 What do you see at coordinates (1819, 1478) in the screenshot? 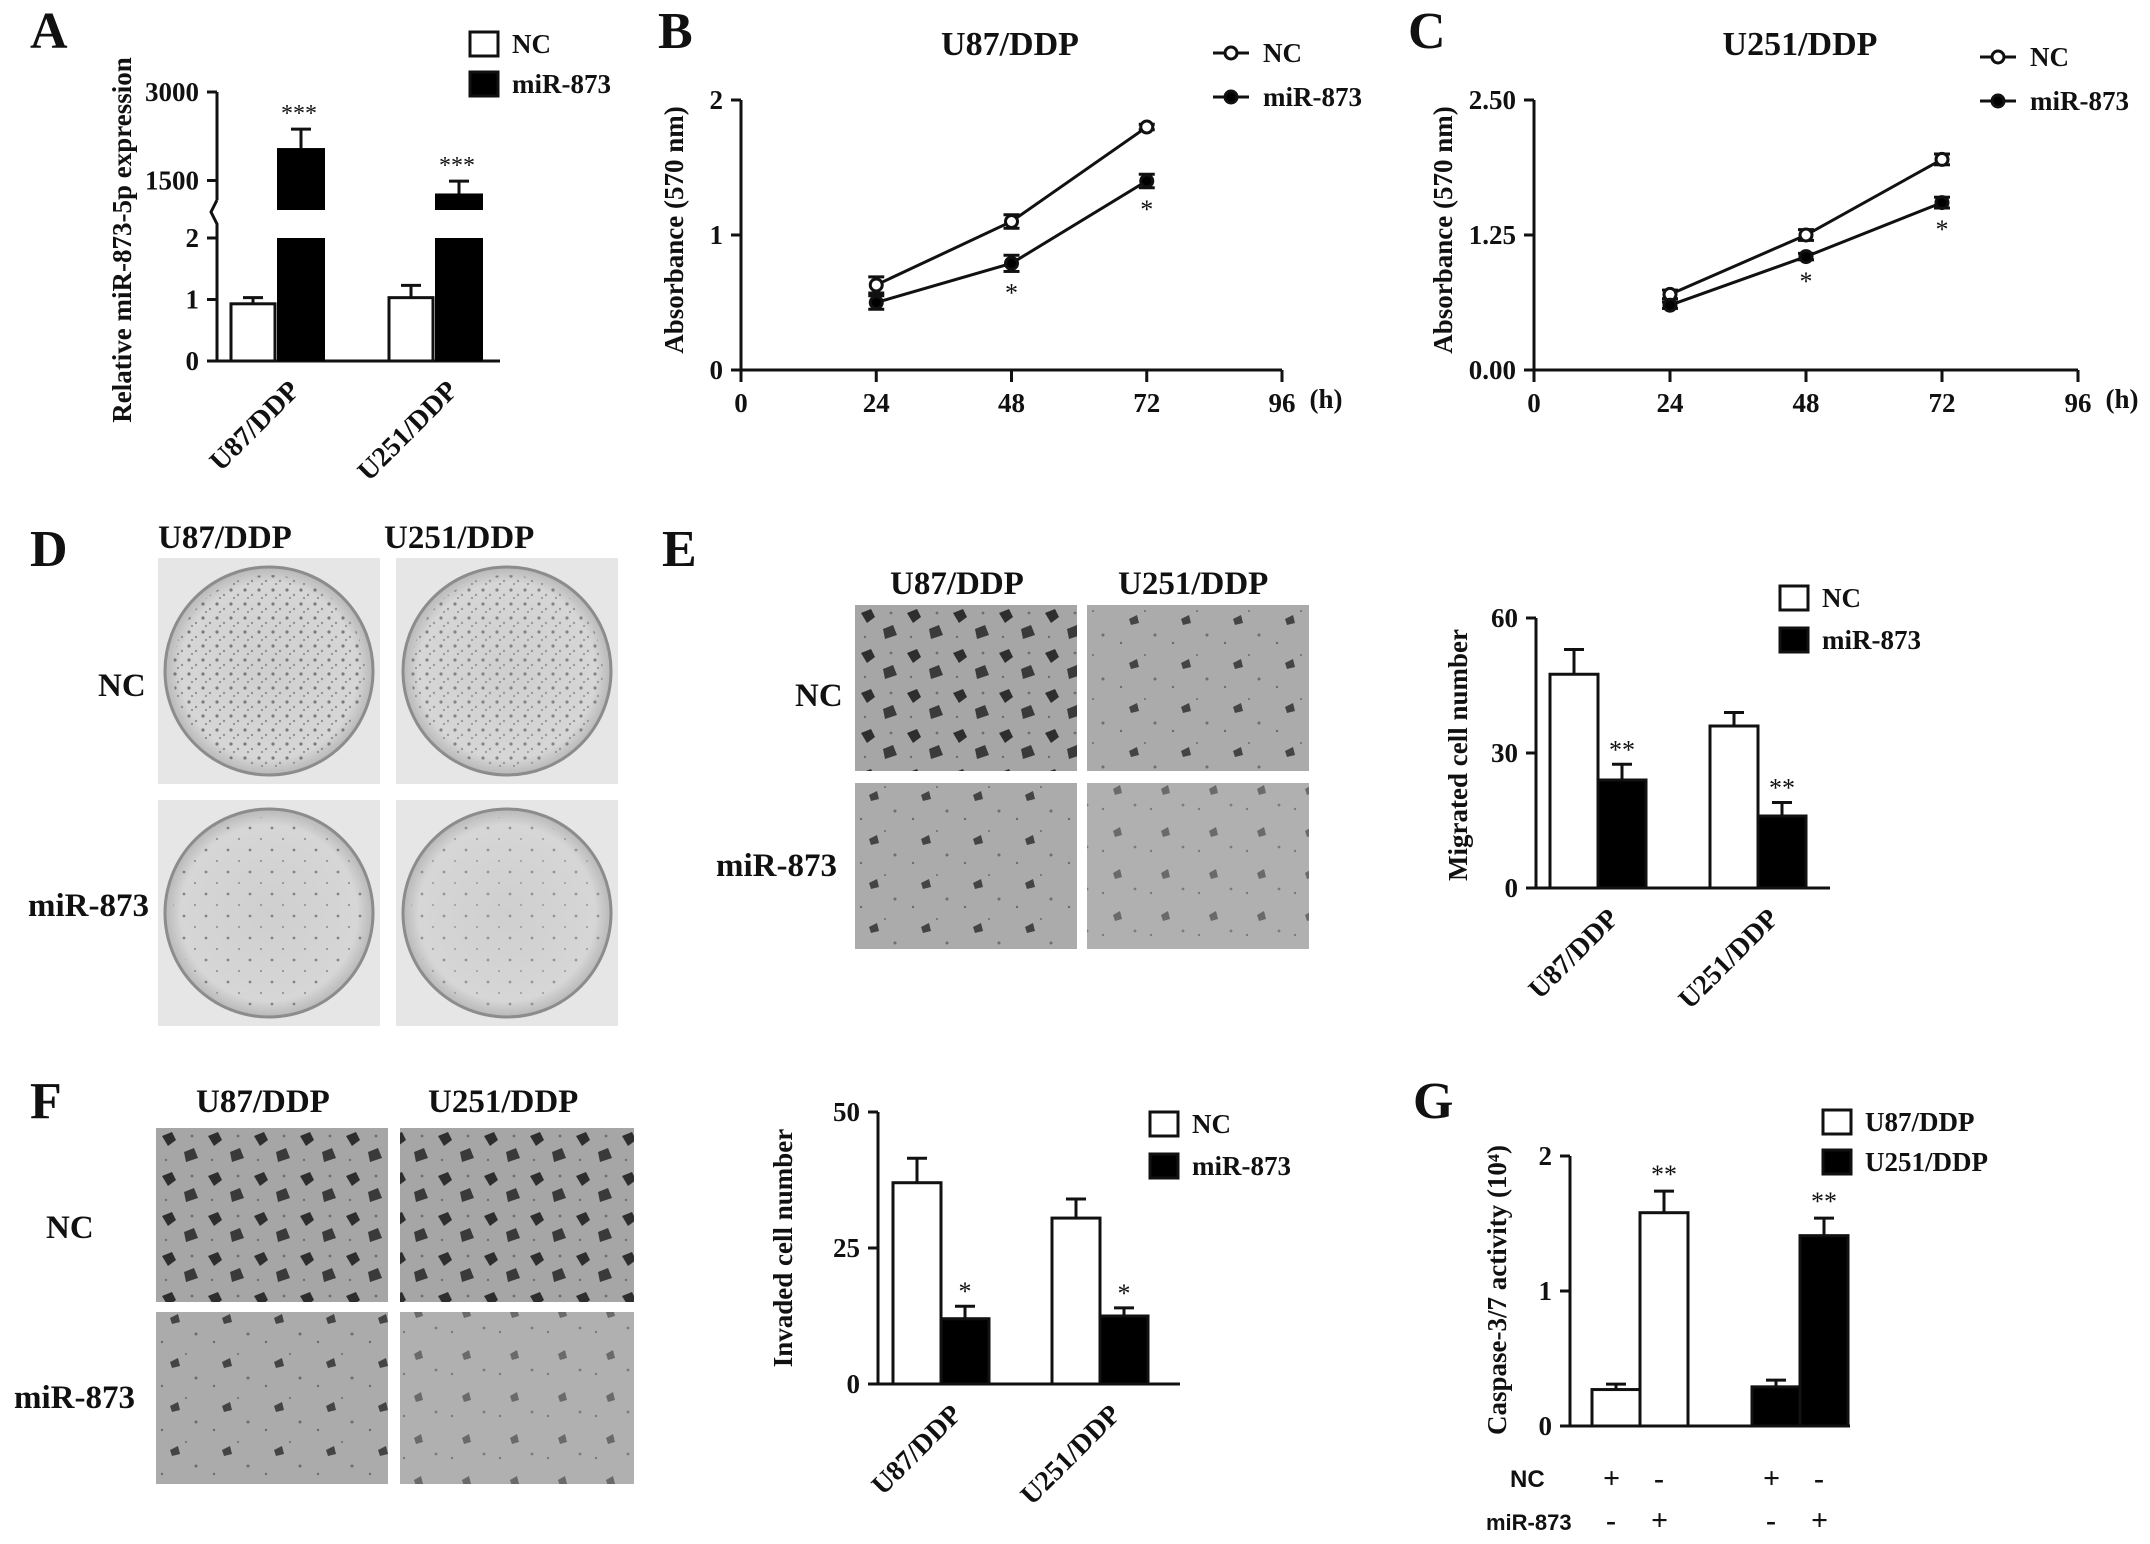
I see `g-sign-nc-4: -` at bounding box center [1819, 1478].